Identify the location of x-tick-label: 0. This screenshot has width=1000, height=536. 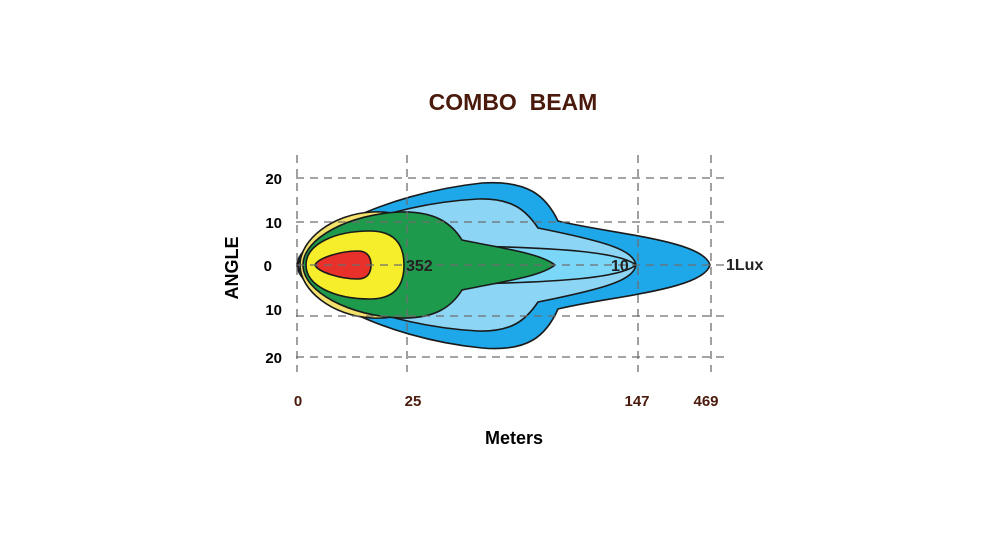
(298, 401).